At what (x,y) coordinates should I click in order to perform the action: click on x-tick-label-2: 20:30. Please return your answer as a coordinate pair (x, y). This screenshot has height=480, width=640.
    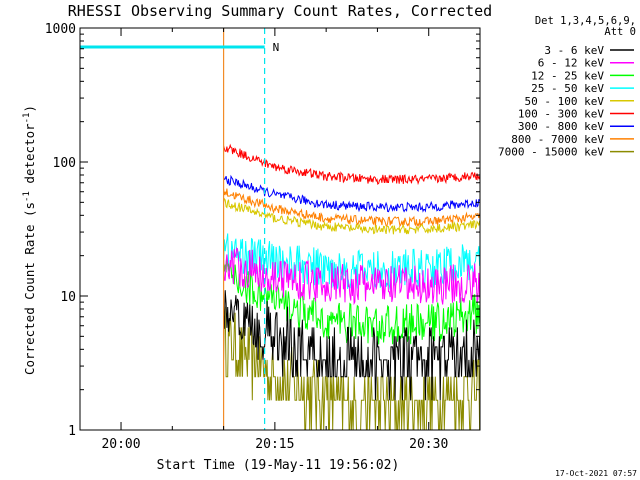
    Looking at the image, I should click on (428, 444).